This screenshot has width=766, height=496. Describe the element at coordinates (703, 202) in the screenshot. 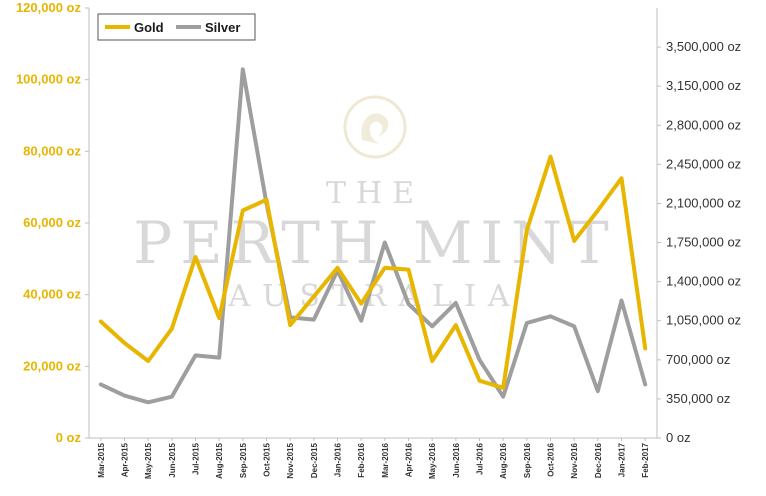

I see `right-tick-label: 2,100,000 oz` at that location.